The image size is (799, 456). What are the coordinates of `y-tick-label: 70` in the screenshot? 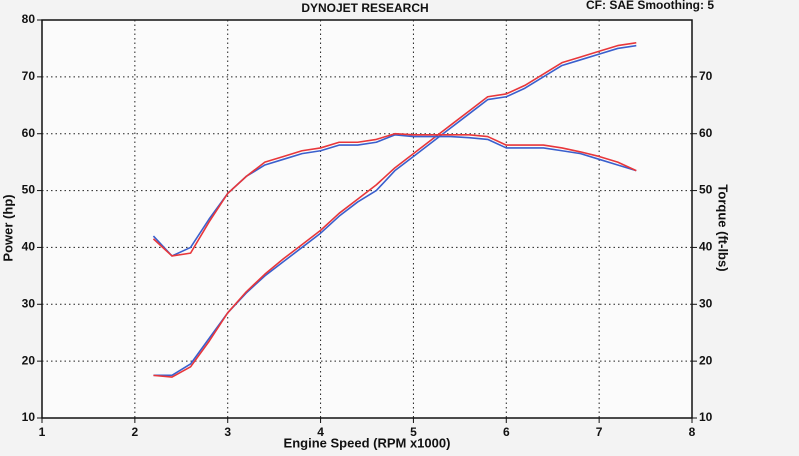 It's located at (29, 76).